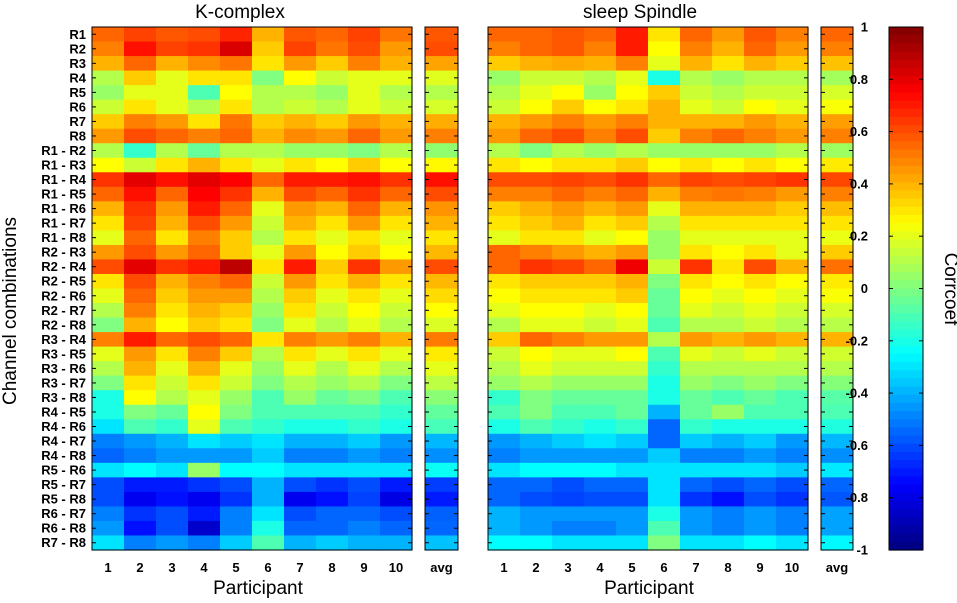 This screenshot has width=957, height=603. Describe the element at coordinates (631, 567) in the screenshot. I see `x-tick-label: 5` at that location.